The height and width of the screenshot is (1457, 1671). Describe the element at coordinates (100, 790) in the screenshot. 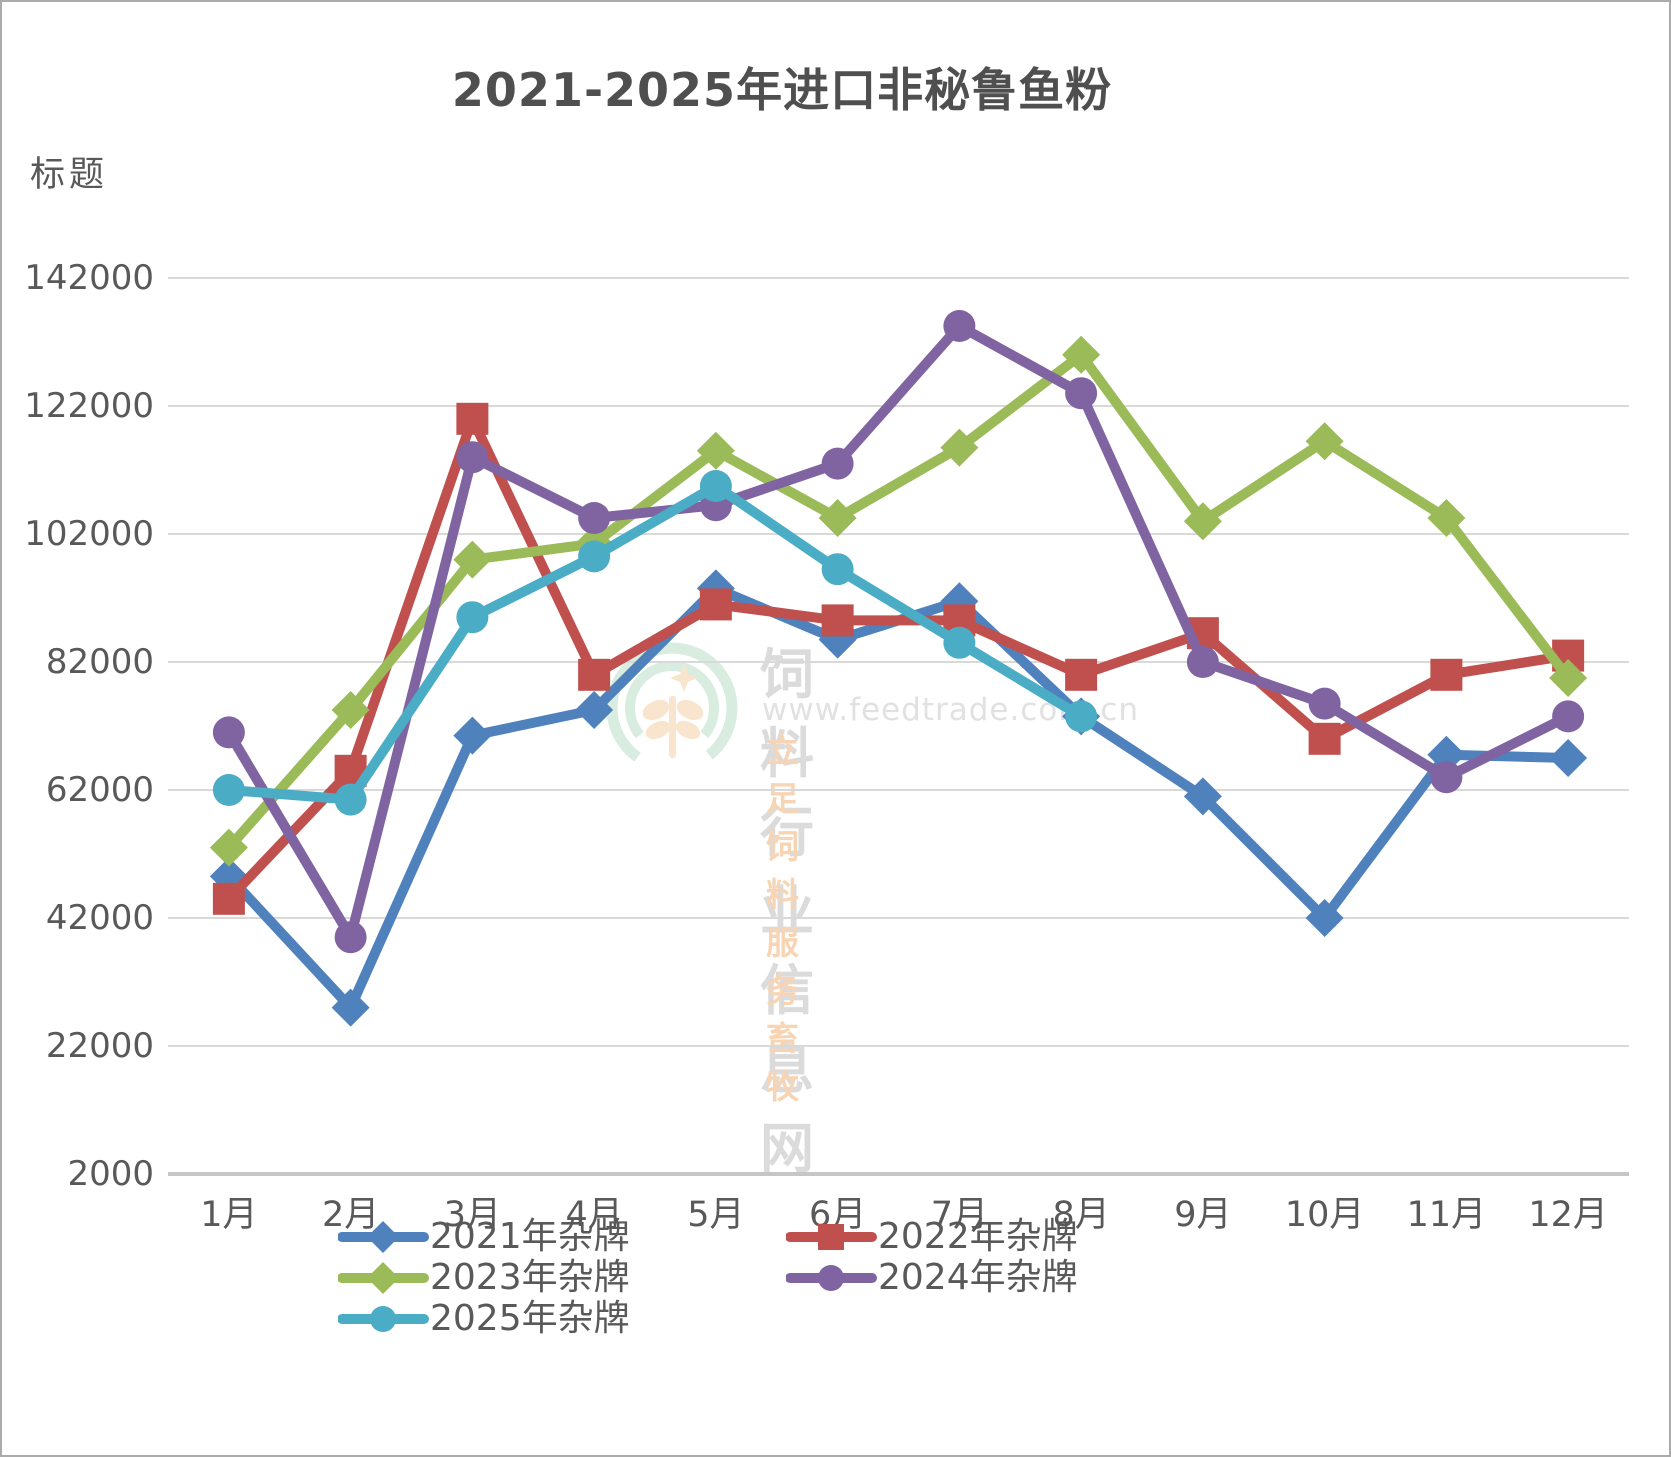

I see `y-tick-label: 62000` at that location.